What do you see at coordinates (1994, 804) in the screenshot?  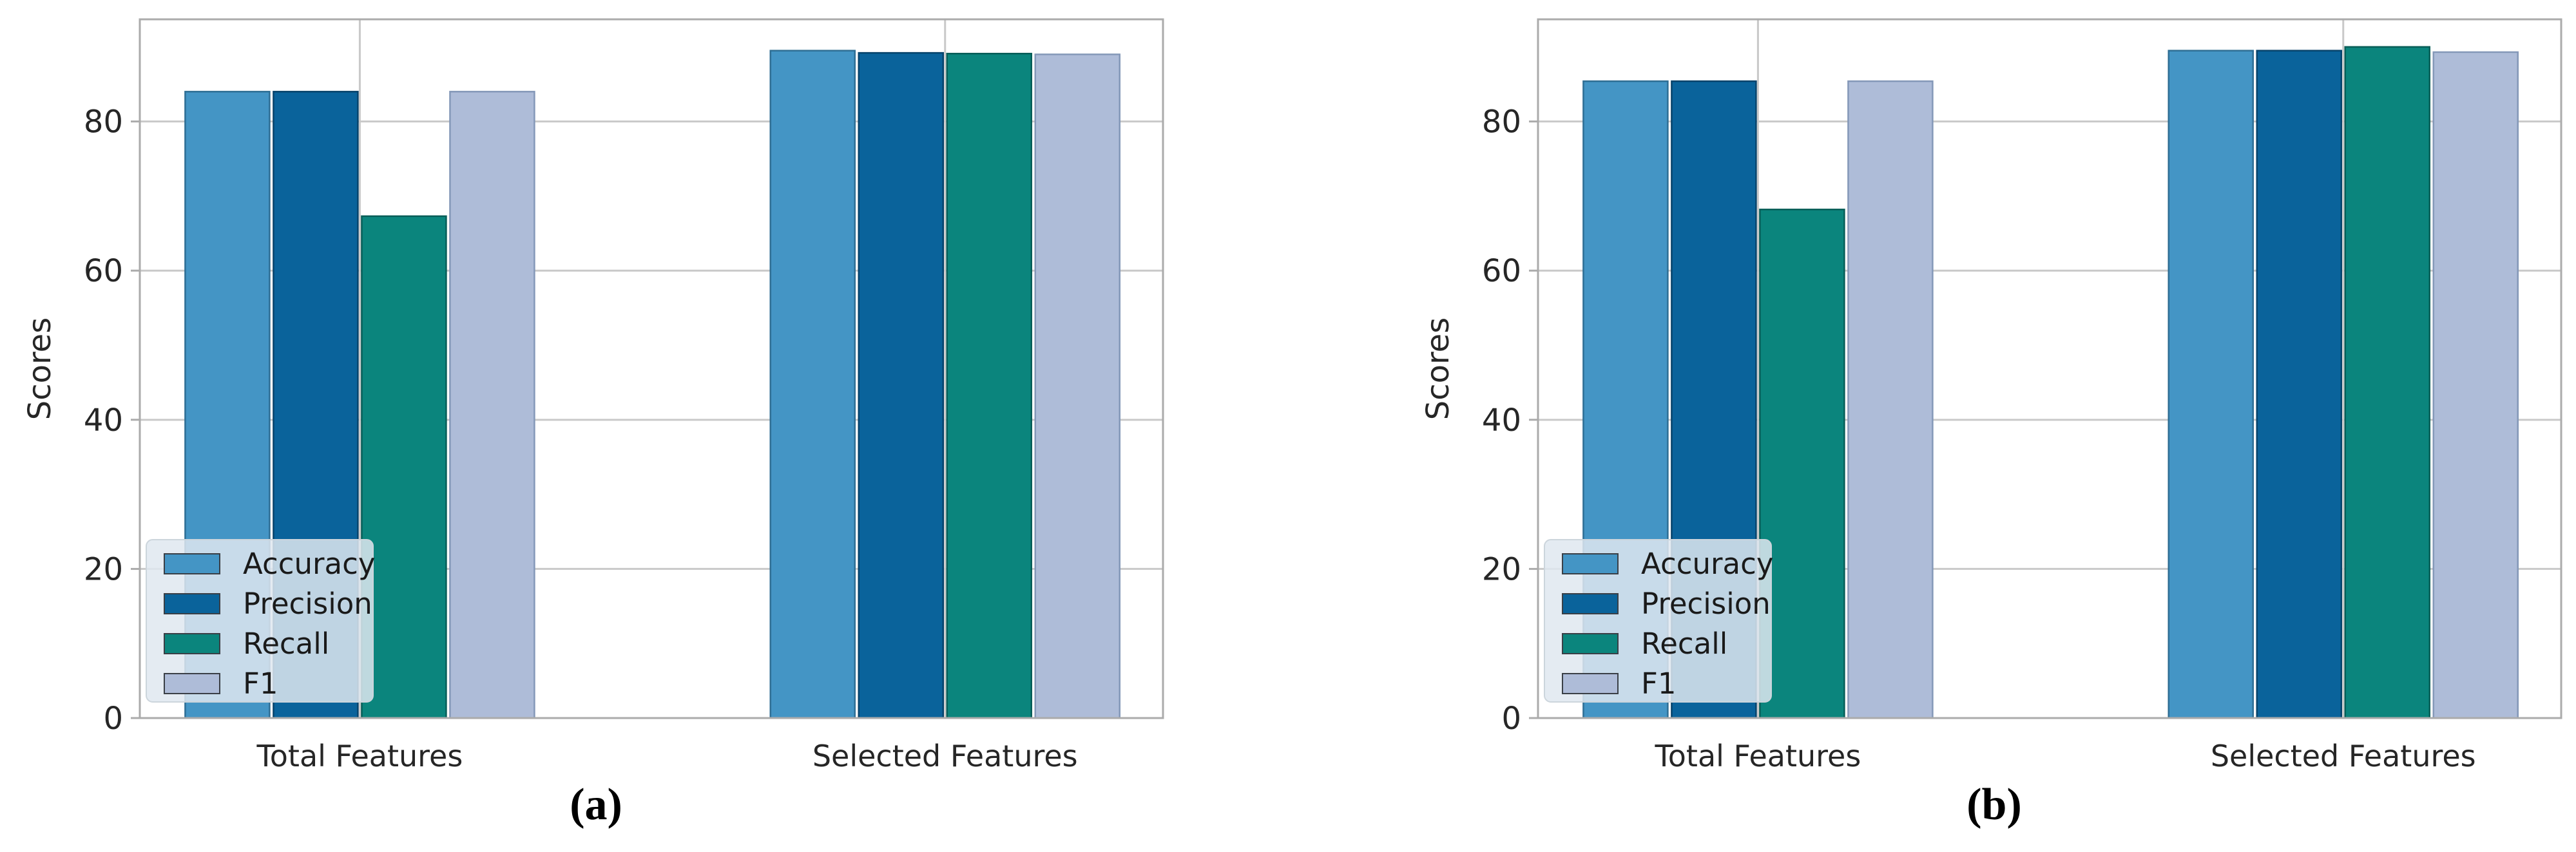 I see `caption-b: (b)` at bounding box center [1994, 804].